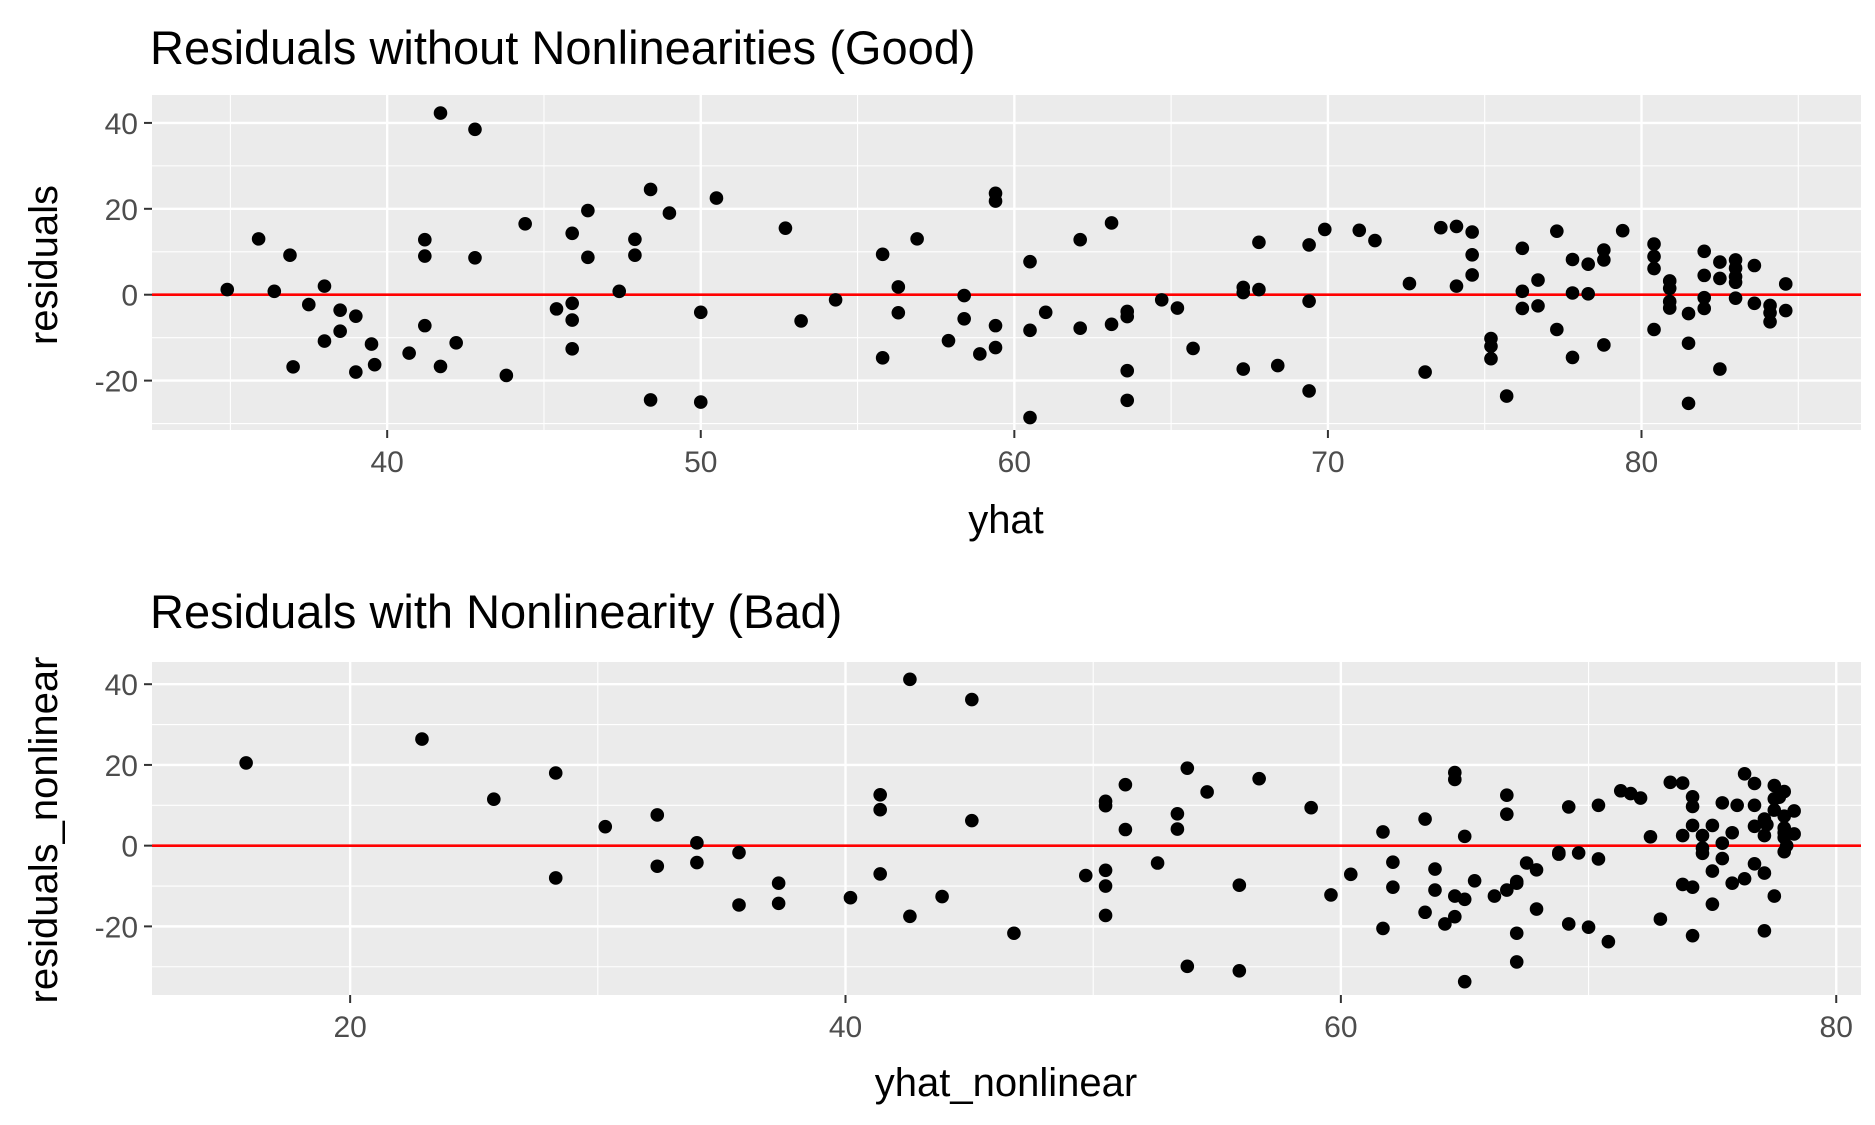 Image resolution: width=1875 pixels, height=1125 pixels. Describe the element at coordinates (1641, 462) in the screenshot. I see `x-tick-label: 80` at that location.